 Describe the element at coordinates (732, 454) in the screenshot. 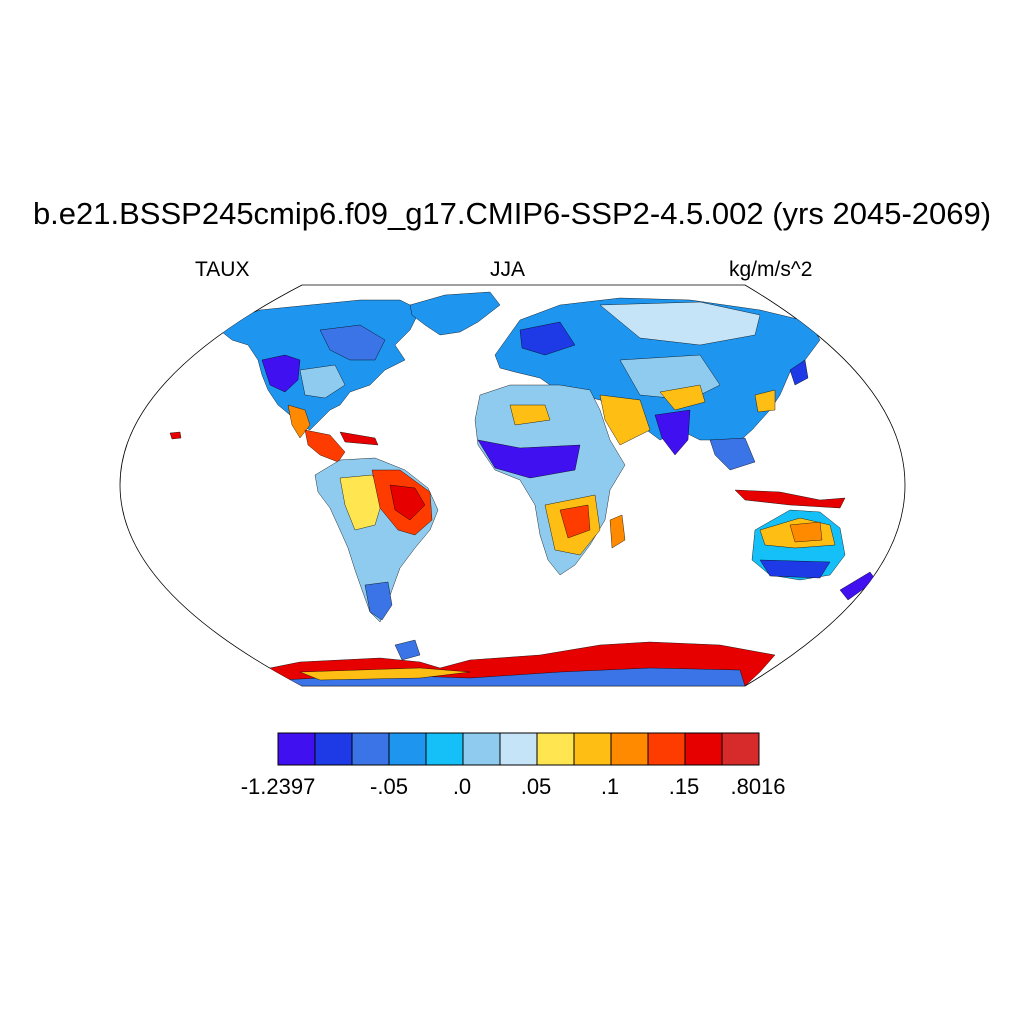

I see `southeast-asia` at that location.